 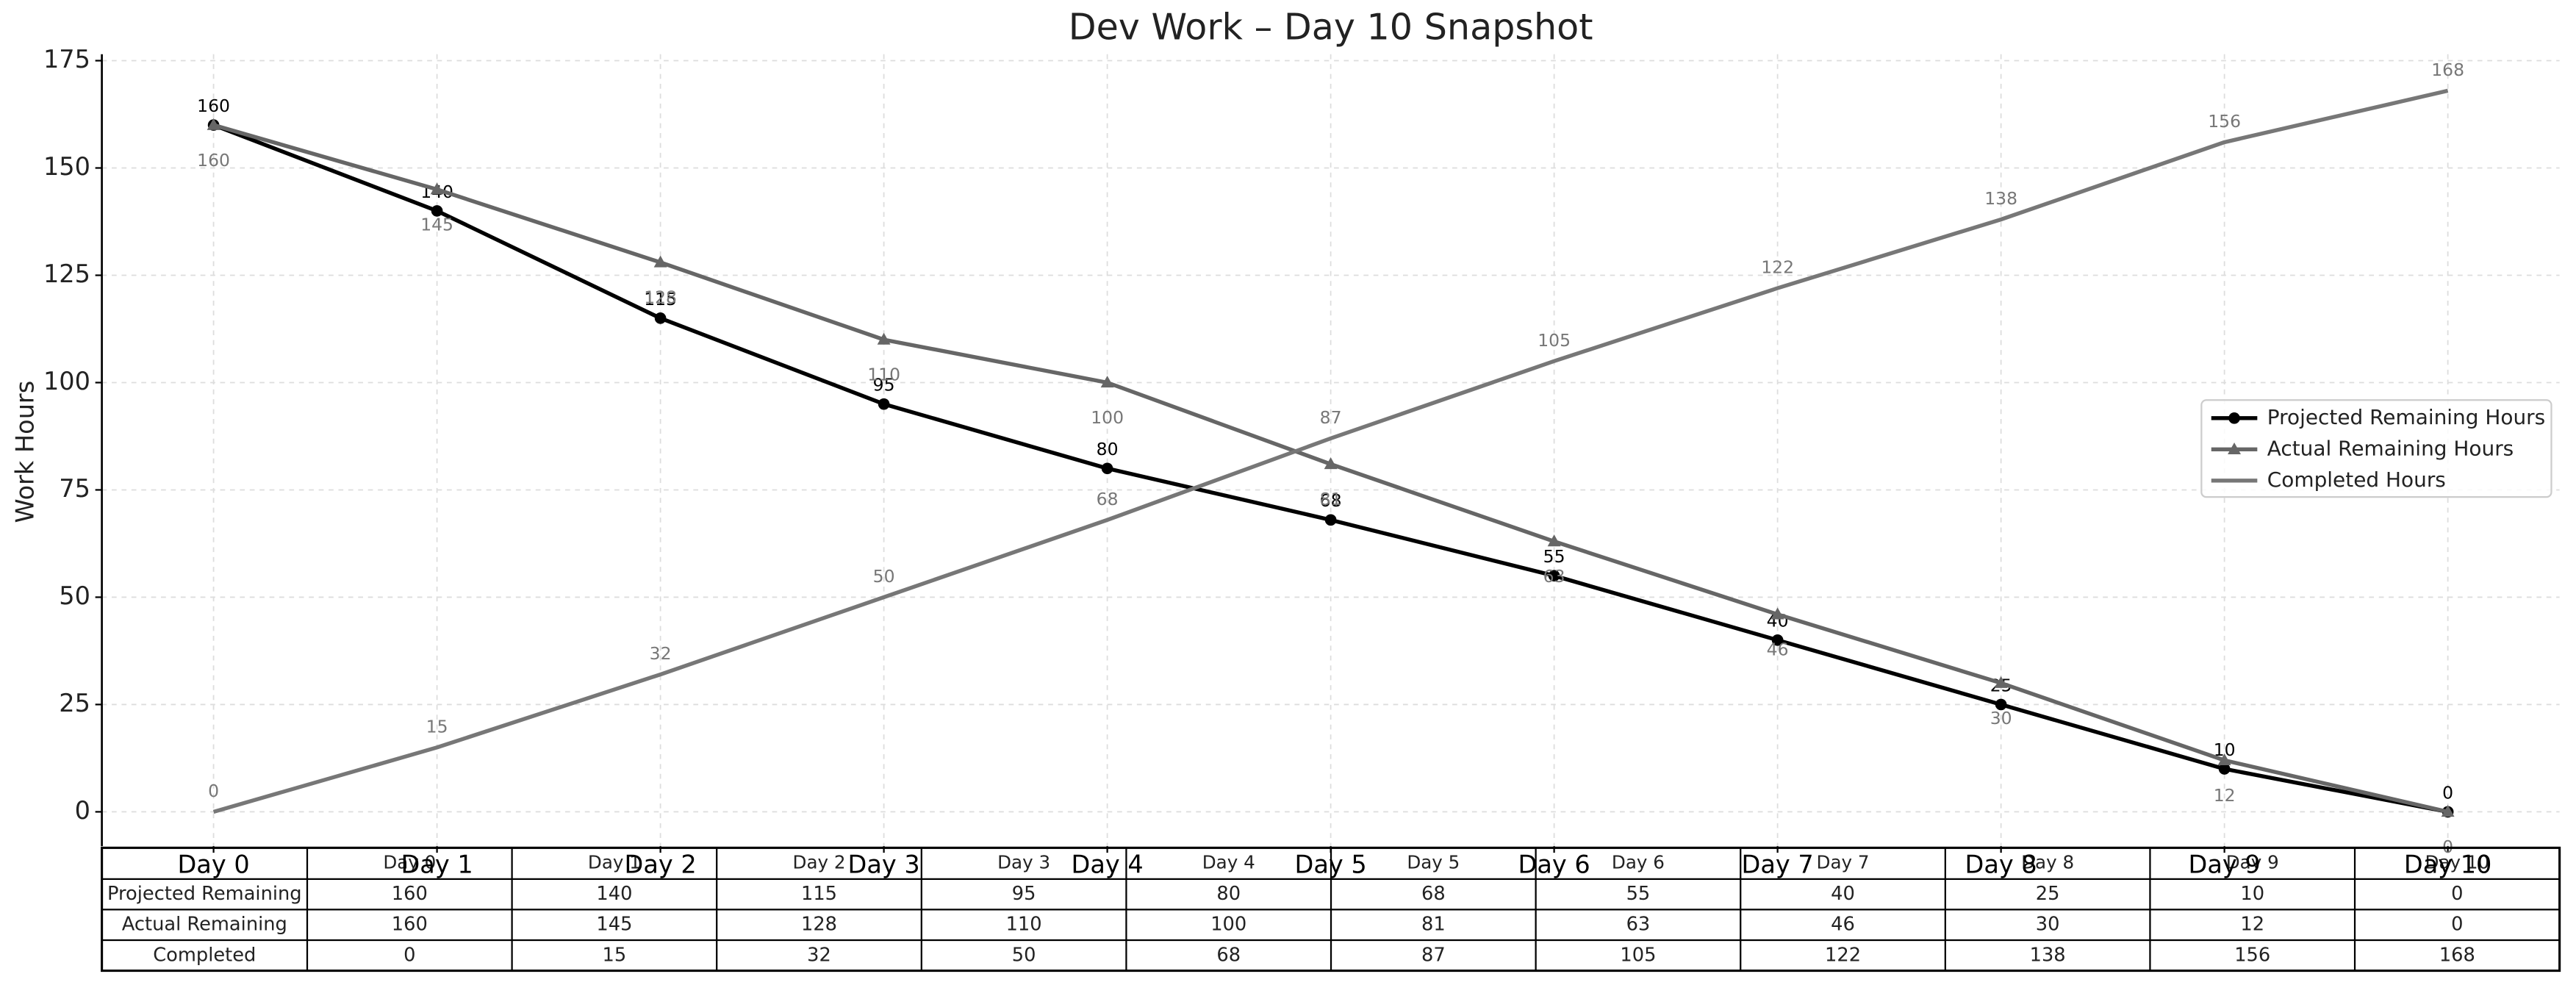 What do you see at coordinates (2048, 894) in the screenshot?
I see `table-cell: 25` at bounding box center [2048, 894].